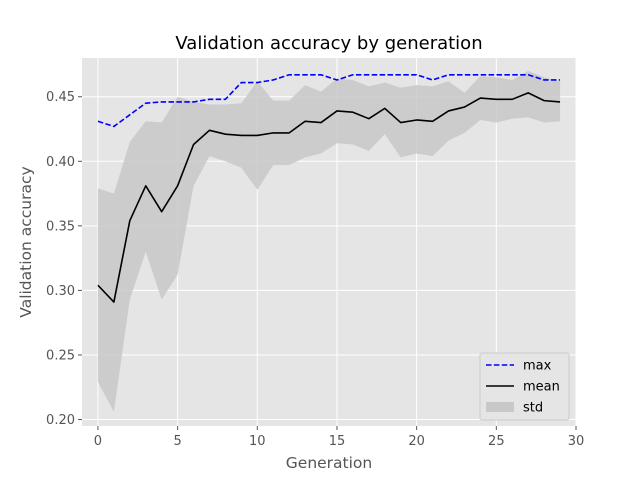 This screenshot has width=640, height=480. I want to click on y-tick-label: 0.45, so click(60, 97).